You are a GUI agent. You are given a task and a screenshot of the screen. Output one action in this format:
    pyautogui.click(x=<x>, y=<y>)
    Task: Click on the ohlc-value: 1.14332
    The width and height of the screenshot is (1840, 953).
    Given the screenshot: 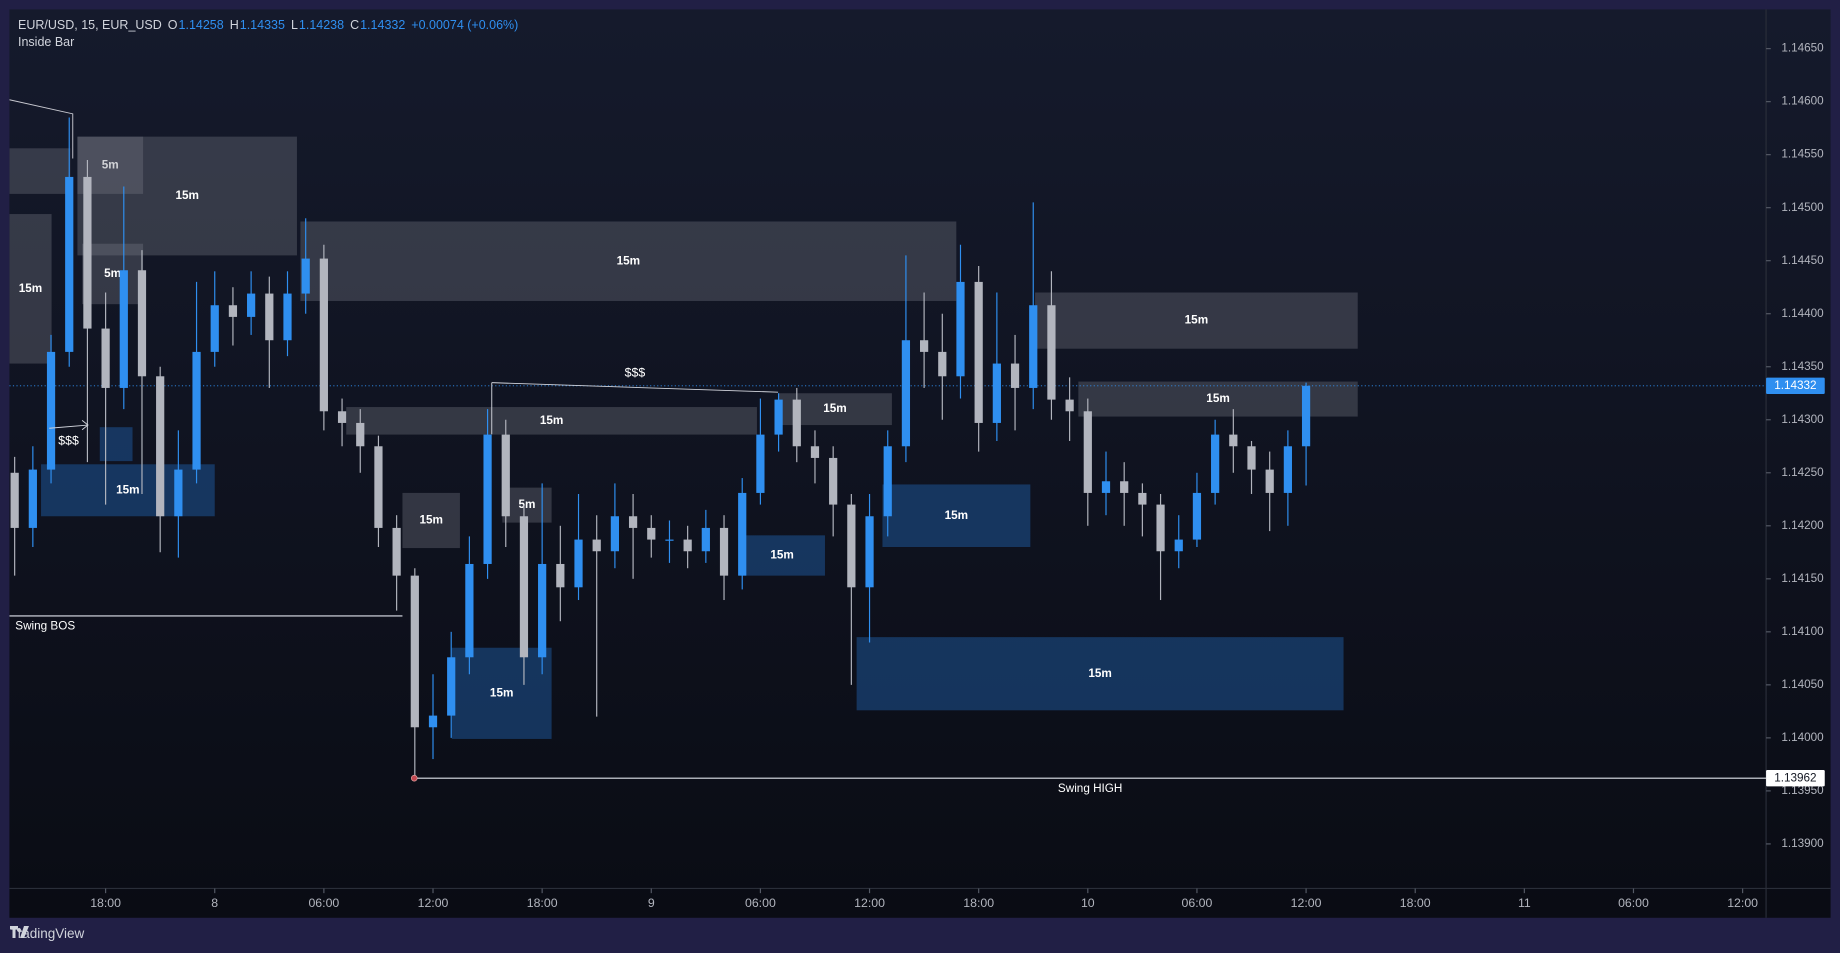 What is the action you would take?
    pyautogui.click(x=383, y=25)
    